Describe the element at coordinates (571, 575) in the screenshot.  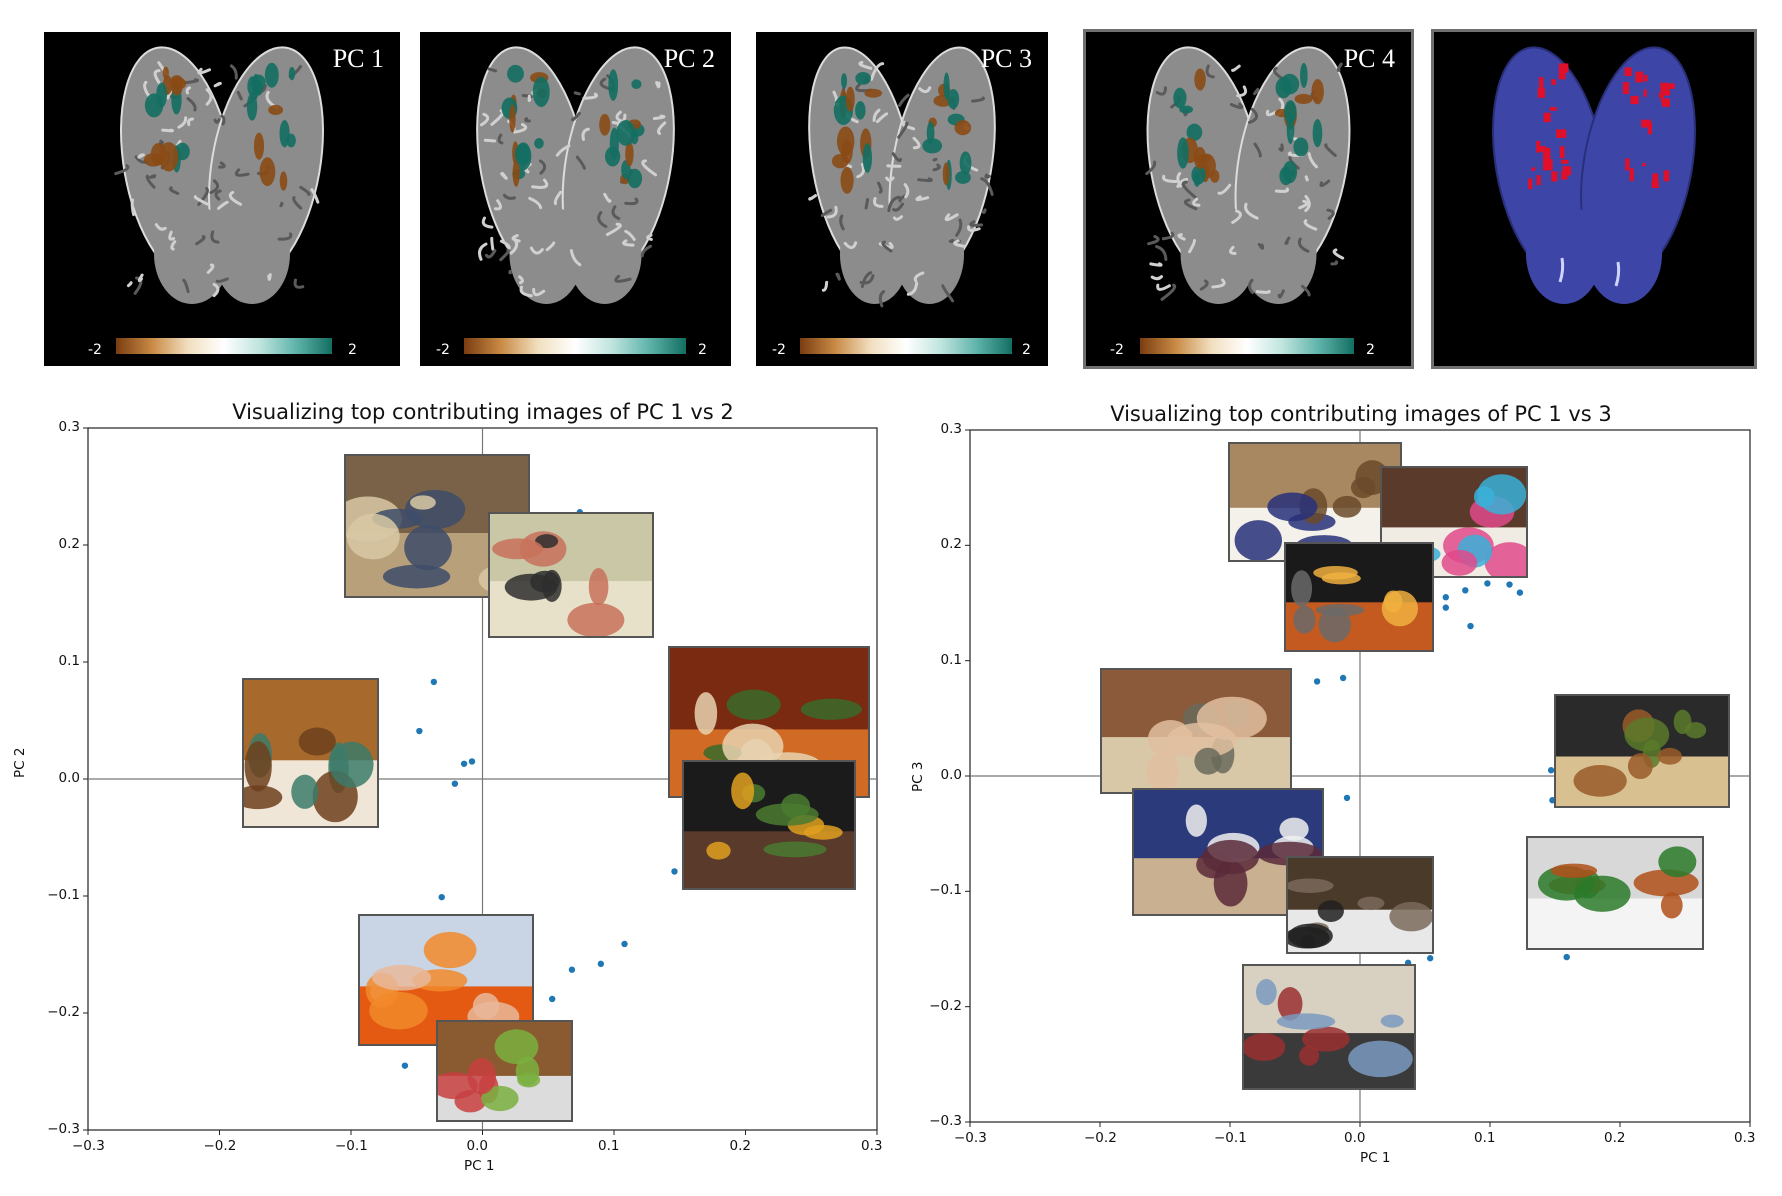
I see `hallway-kitchen-thumb` at that location.